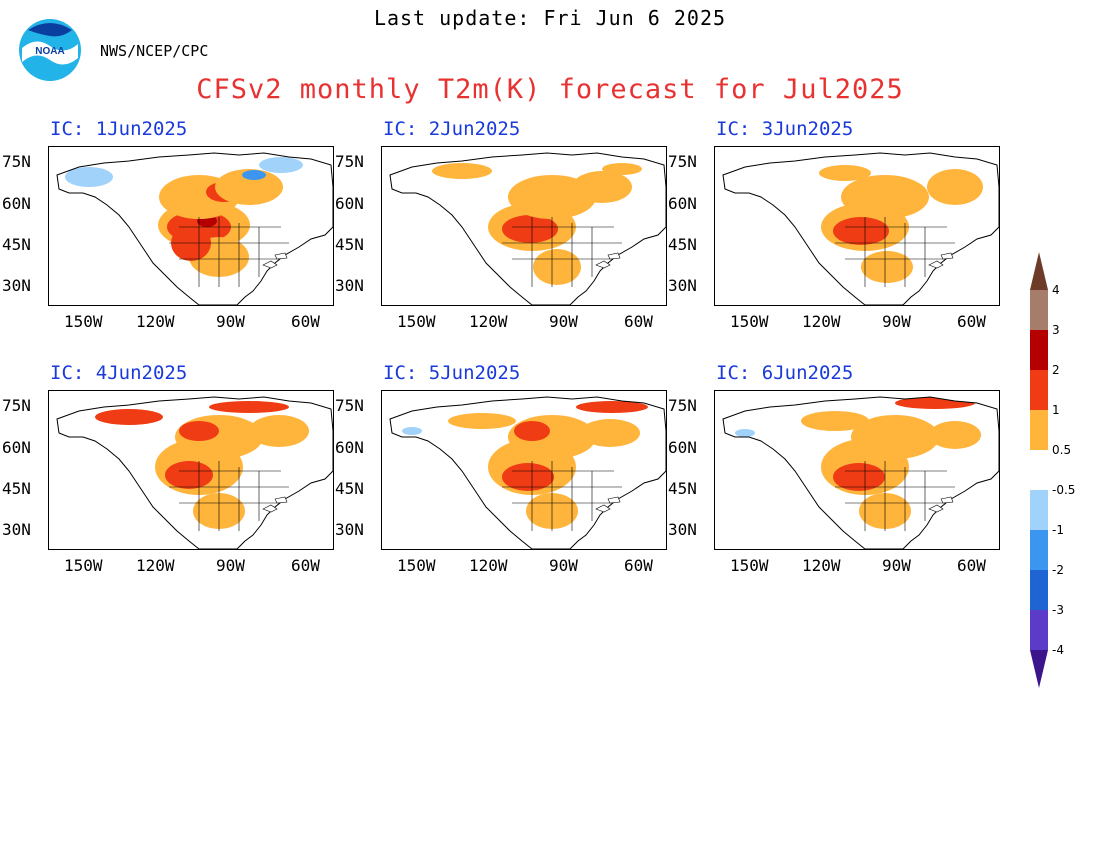 This screenshot has width=1100, height=850. I want to click on colorbar-label: -1, so click(1058, 530).